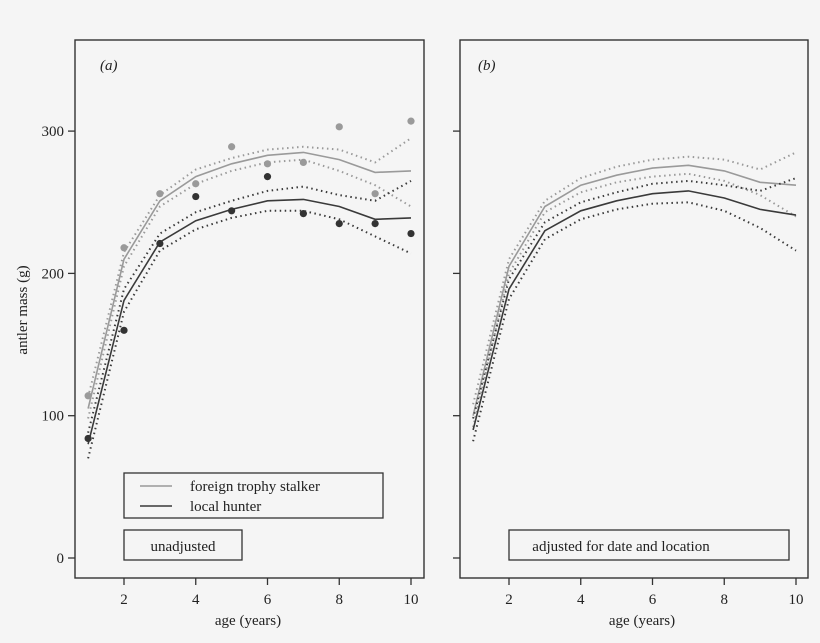 The image size is (820, 643). I want to click on confidence-band-ci_upper, so click(634, 298).